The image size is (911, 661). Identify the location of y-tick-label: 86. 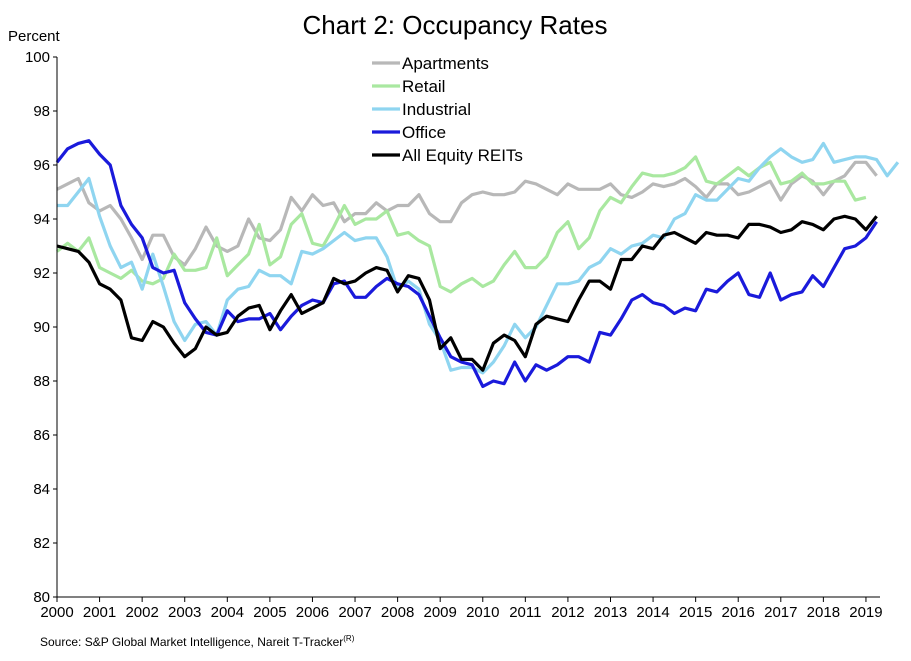
(41, 435).